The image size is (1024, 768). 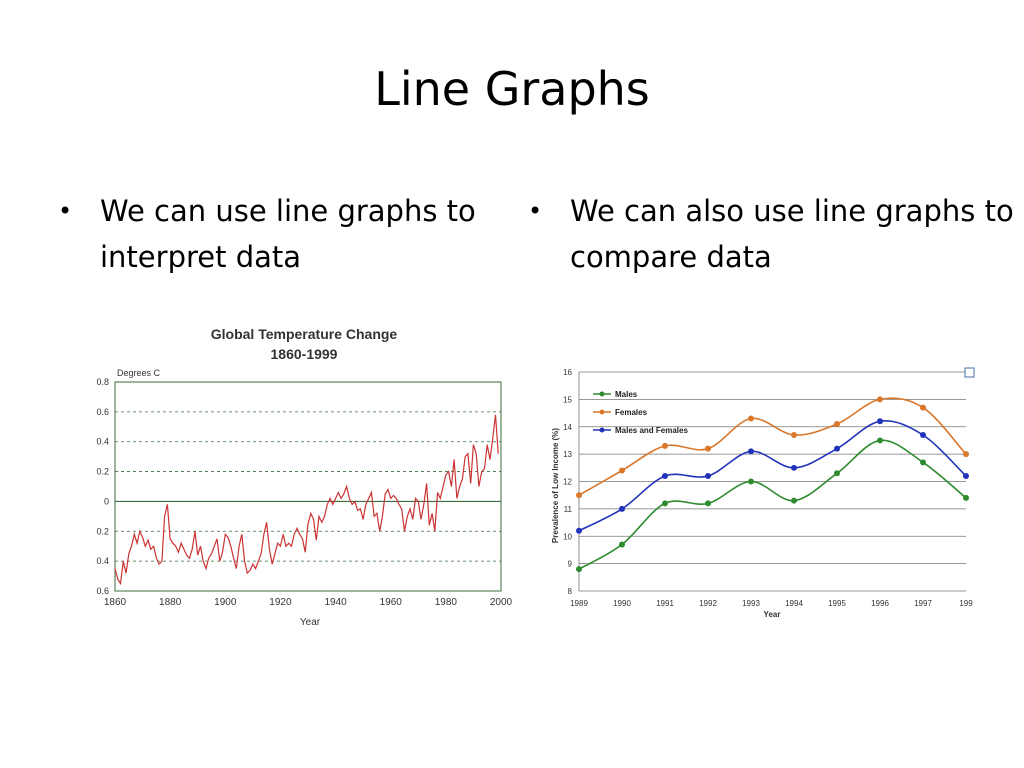 I want to click on legend-label: Males, so click(x=626, y=394).